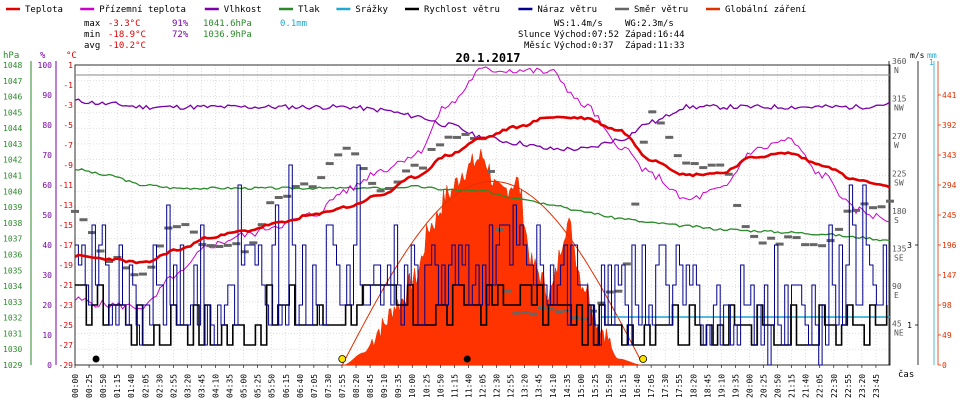 The width and height of the screenshot is (966, 404). I want to click on x-tick-label: 09:10, so click(384, 386).